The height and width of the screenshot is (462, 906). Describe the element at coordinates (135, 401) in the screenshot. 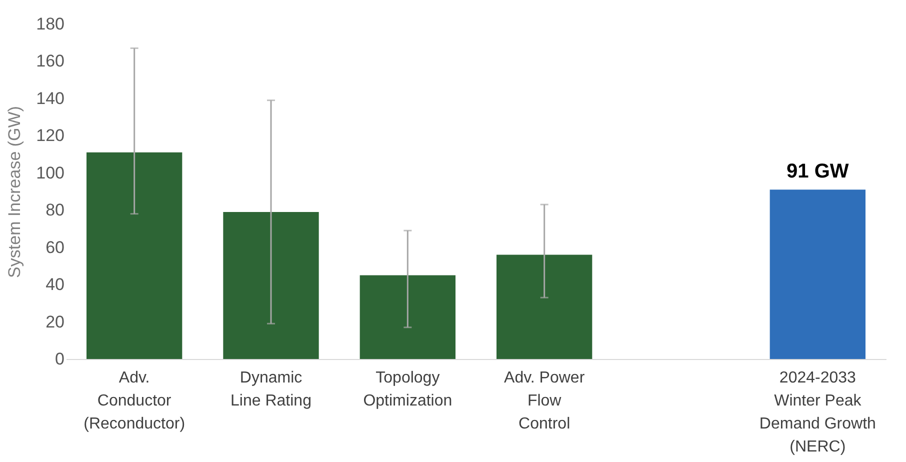

I see `x-tick-label: Adv. Conductor (Reconductor)` at that location.